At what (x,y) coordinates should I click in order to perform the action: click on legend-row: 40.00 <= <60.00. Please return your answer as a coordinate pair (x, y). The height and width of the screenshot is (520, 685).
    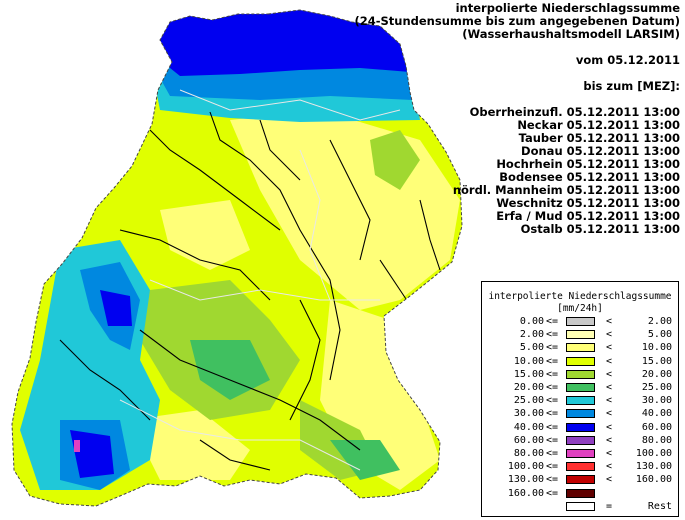
    Looking at the image, I should click on (580, 427).